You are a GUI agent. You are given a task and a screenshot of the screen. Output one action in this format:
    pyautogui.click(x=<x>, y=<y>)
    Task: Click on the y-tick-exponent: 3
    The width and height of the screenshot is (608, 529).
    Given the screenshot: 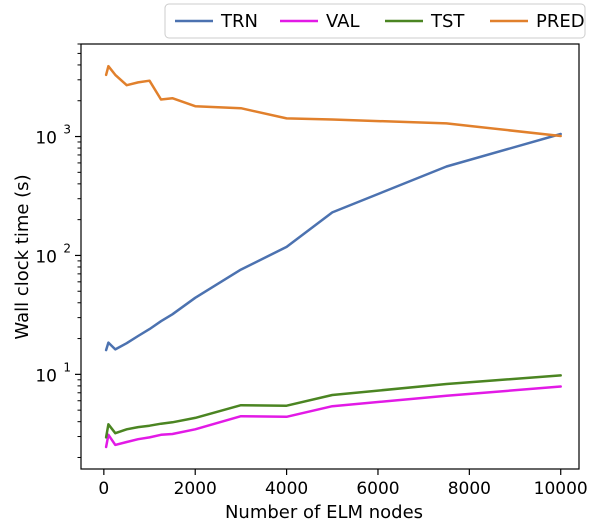 What is the action you would take?
    pyautogui.click(x=67, y=130)
    